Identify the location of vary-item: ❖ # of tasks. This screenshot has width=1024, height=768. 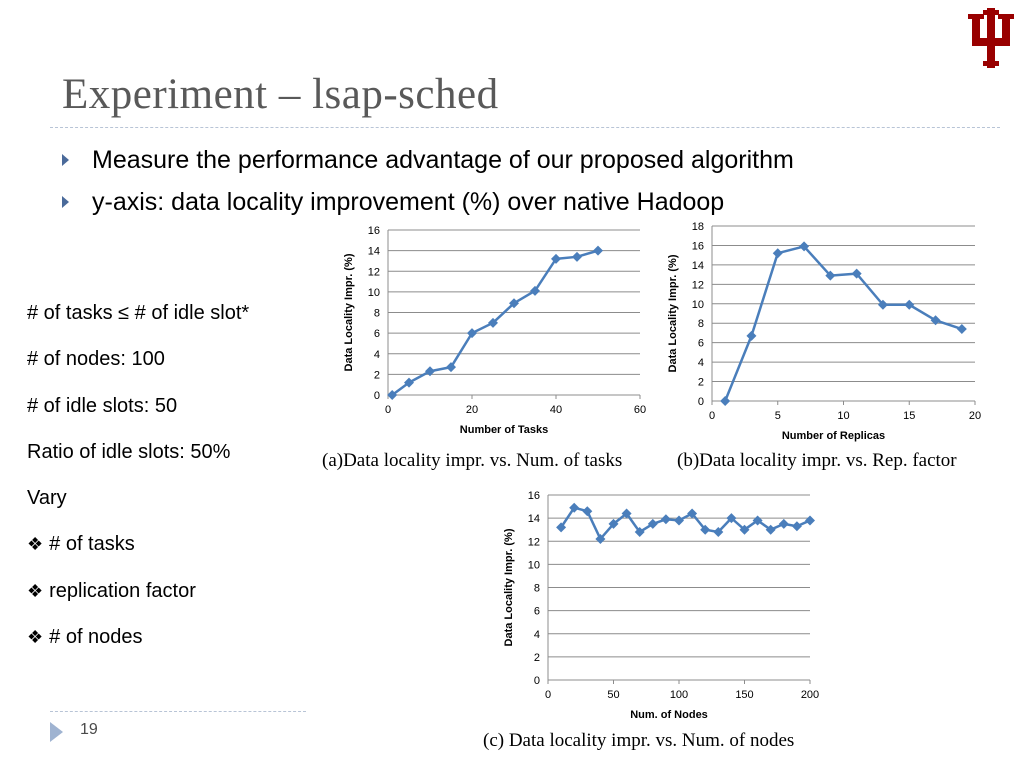
(138, 544).